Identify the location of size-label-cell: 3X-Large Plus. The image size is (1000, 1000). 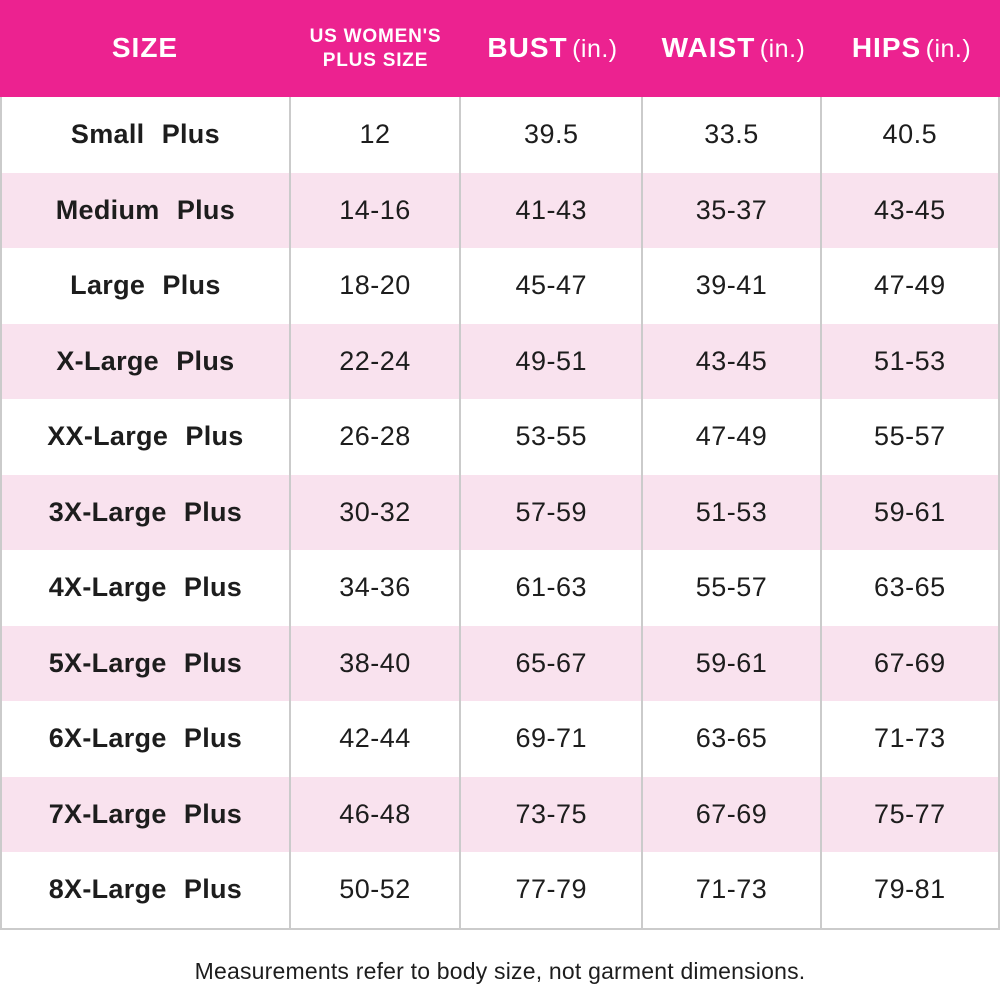
(146, 512).